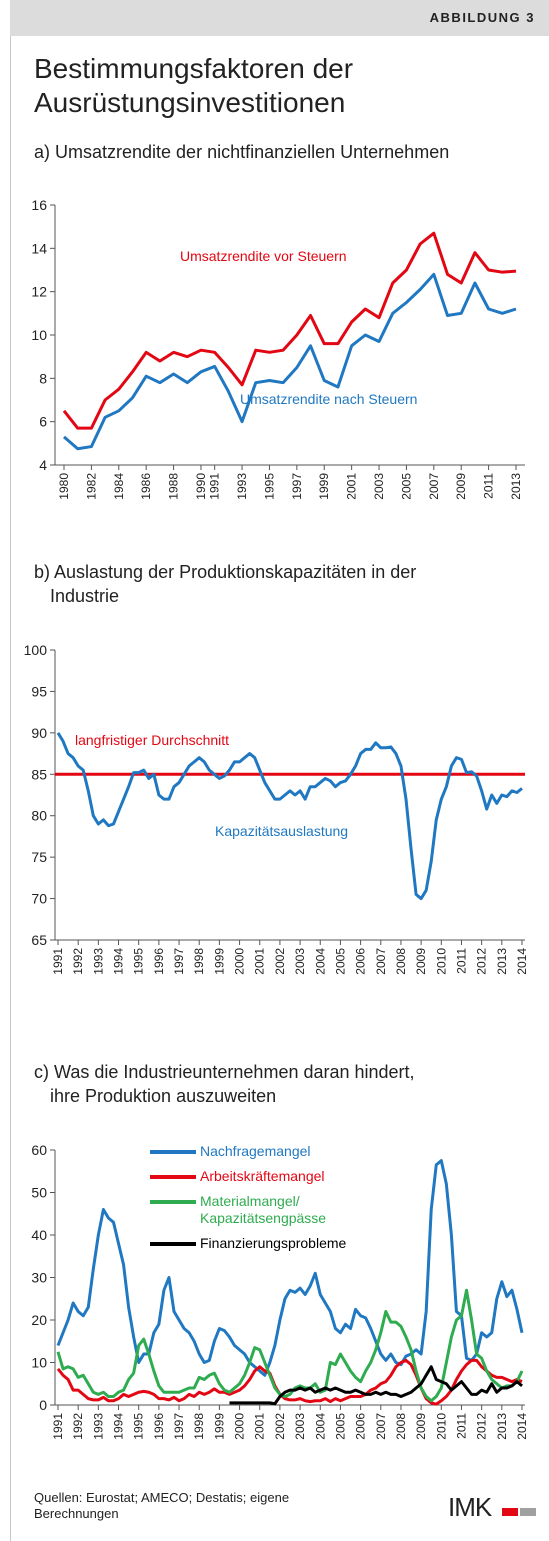 The image size is (549, 1541). What do you see at coordinates (522, 1426) in the screenshot?
I see `x-tick-label: 2014` at bounding box center [522, 1426].